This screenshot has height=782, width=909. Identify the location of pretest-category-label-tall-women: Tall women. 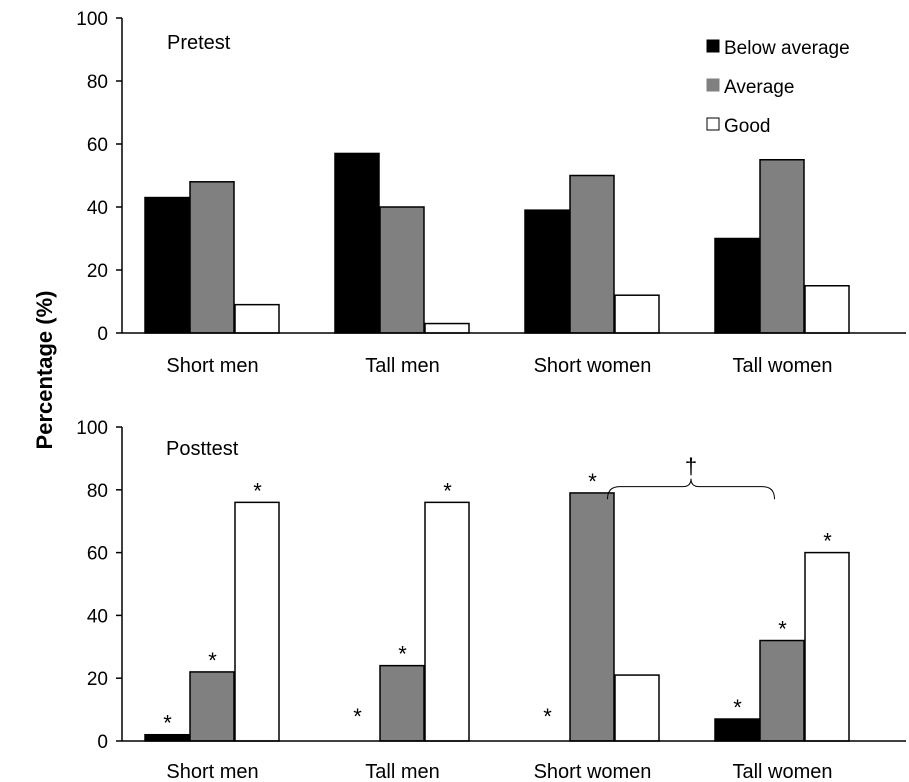
(782, 366).